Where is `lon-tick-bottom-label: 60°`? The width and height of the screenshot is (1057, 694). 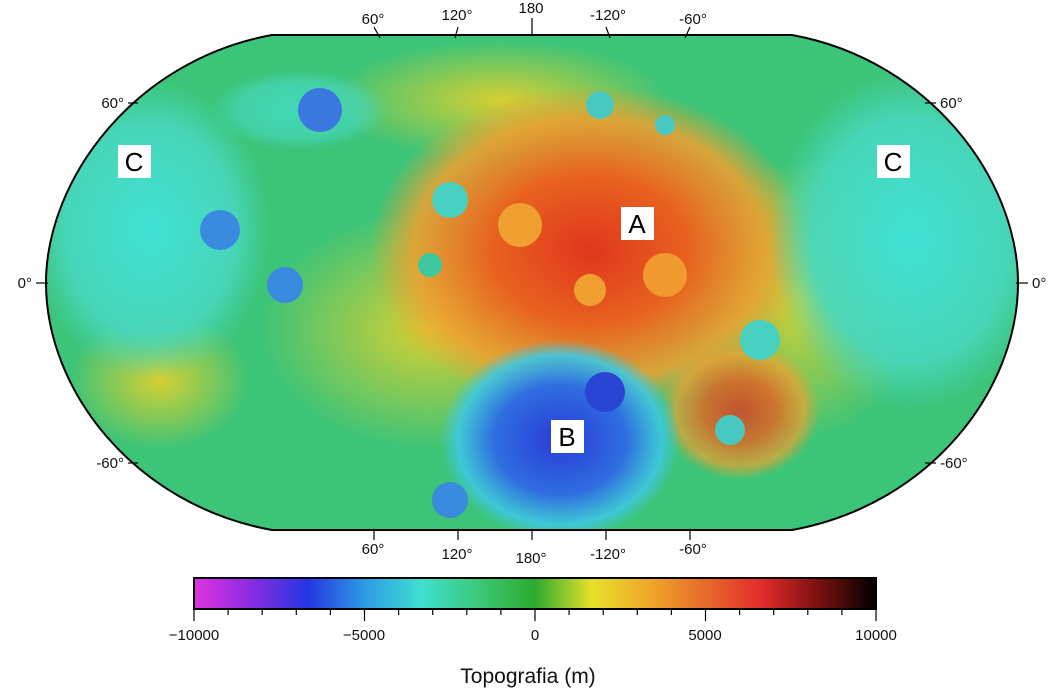
lon-tick-bottom-label: 60° is located at coordinates (373, 549).